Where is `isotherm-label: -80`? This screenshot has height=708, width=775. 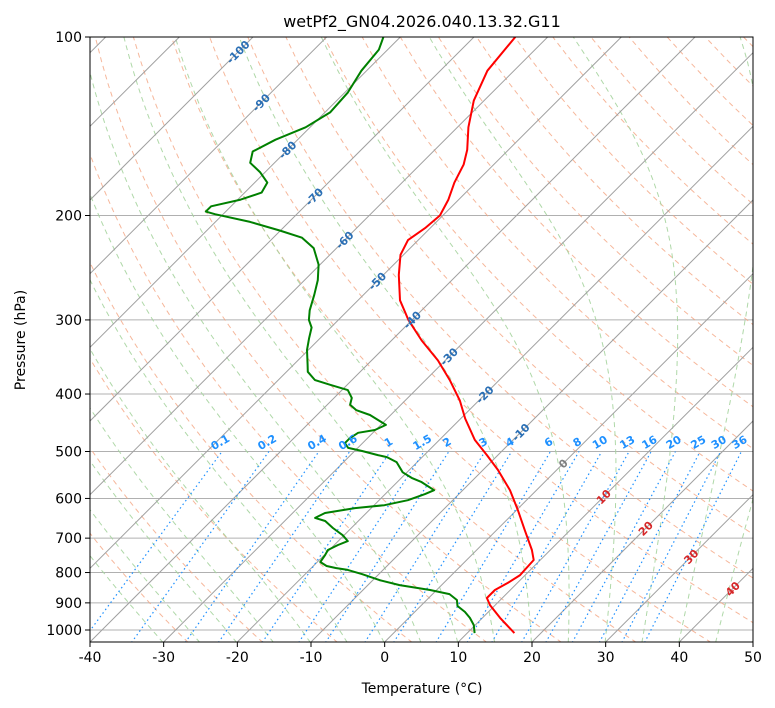
isotherm-label: -80 is located at coordinates (287, 149).